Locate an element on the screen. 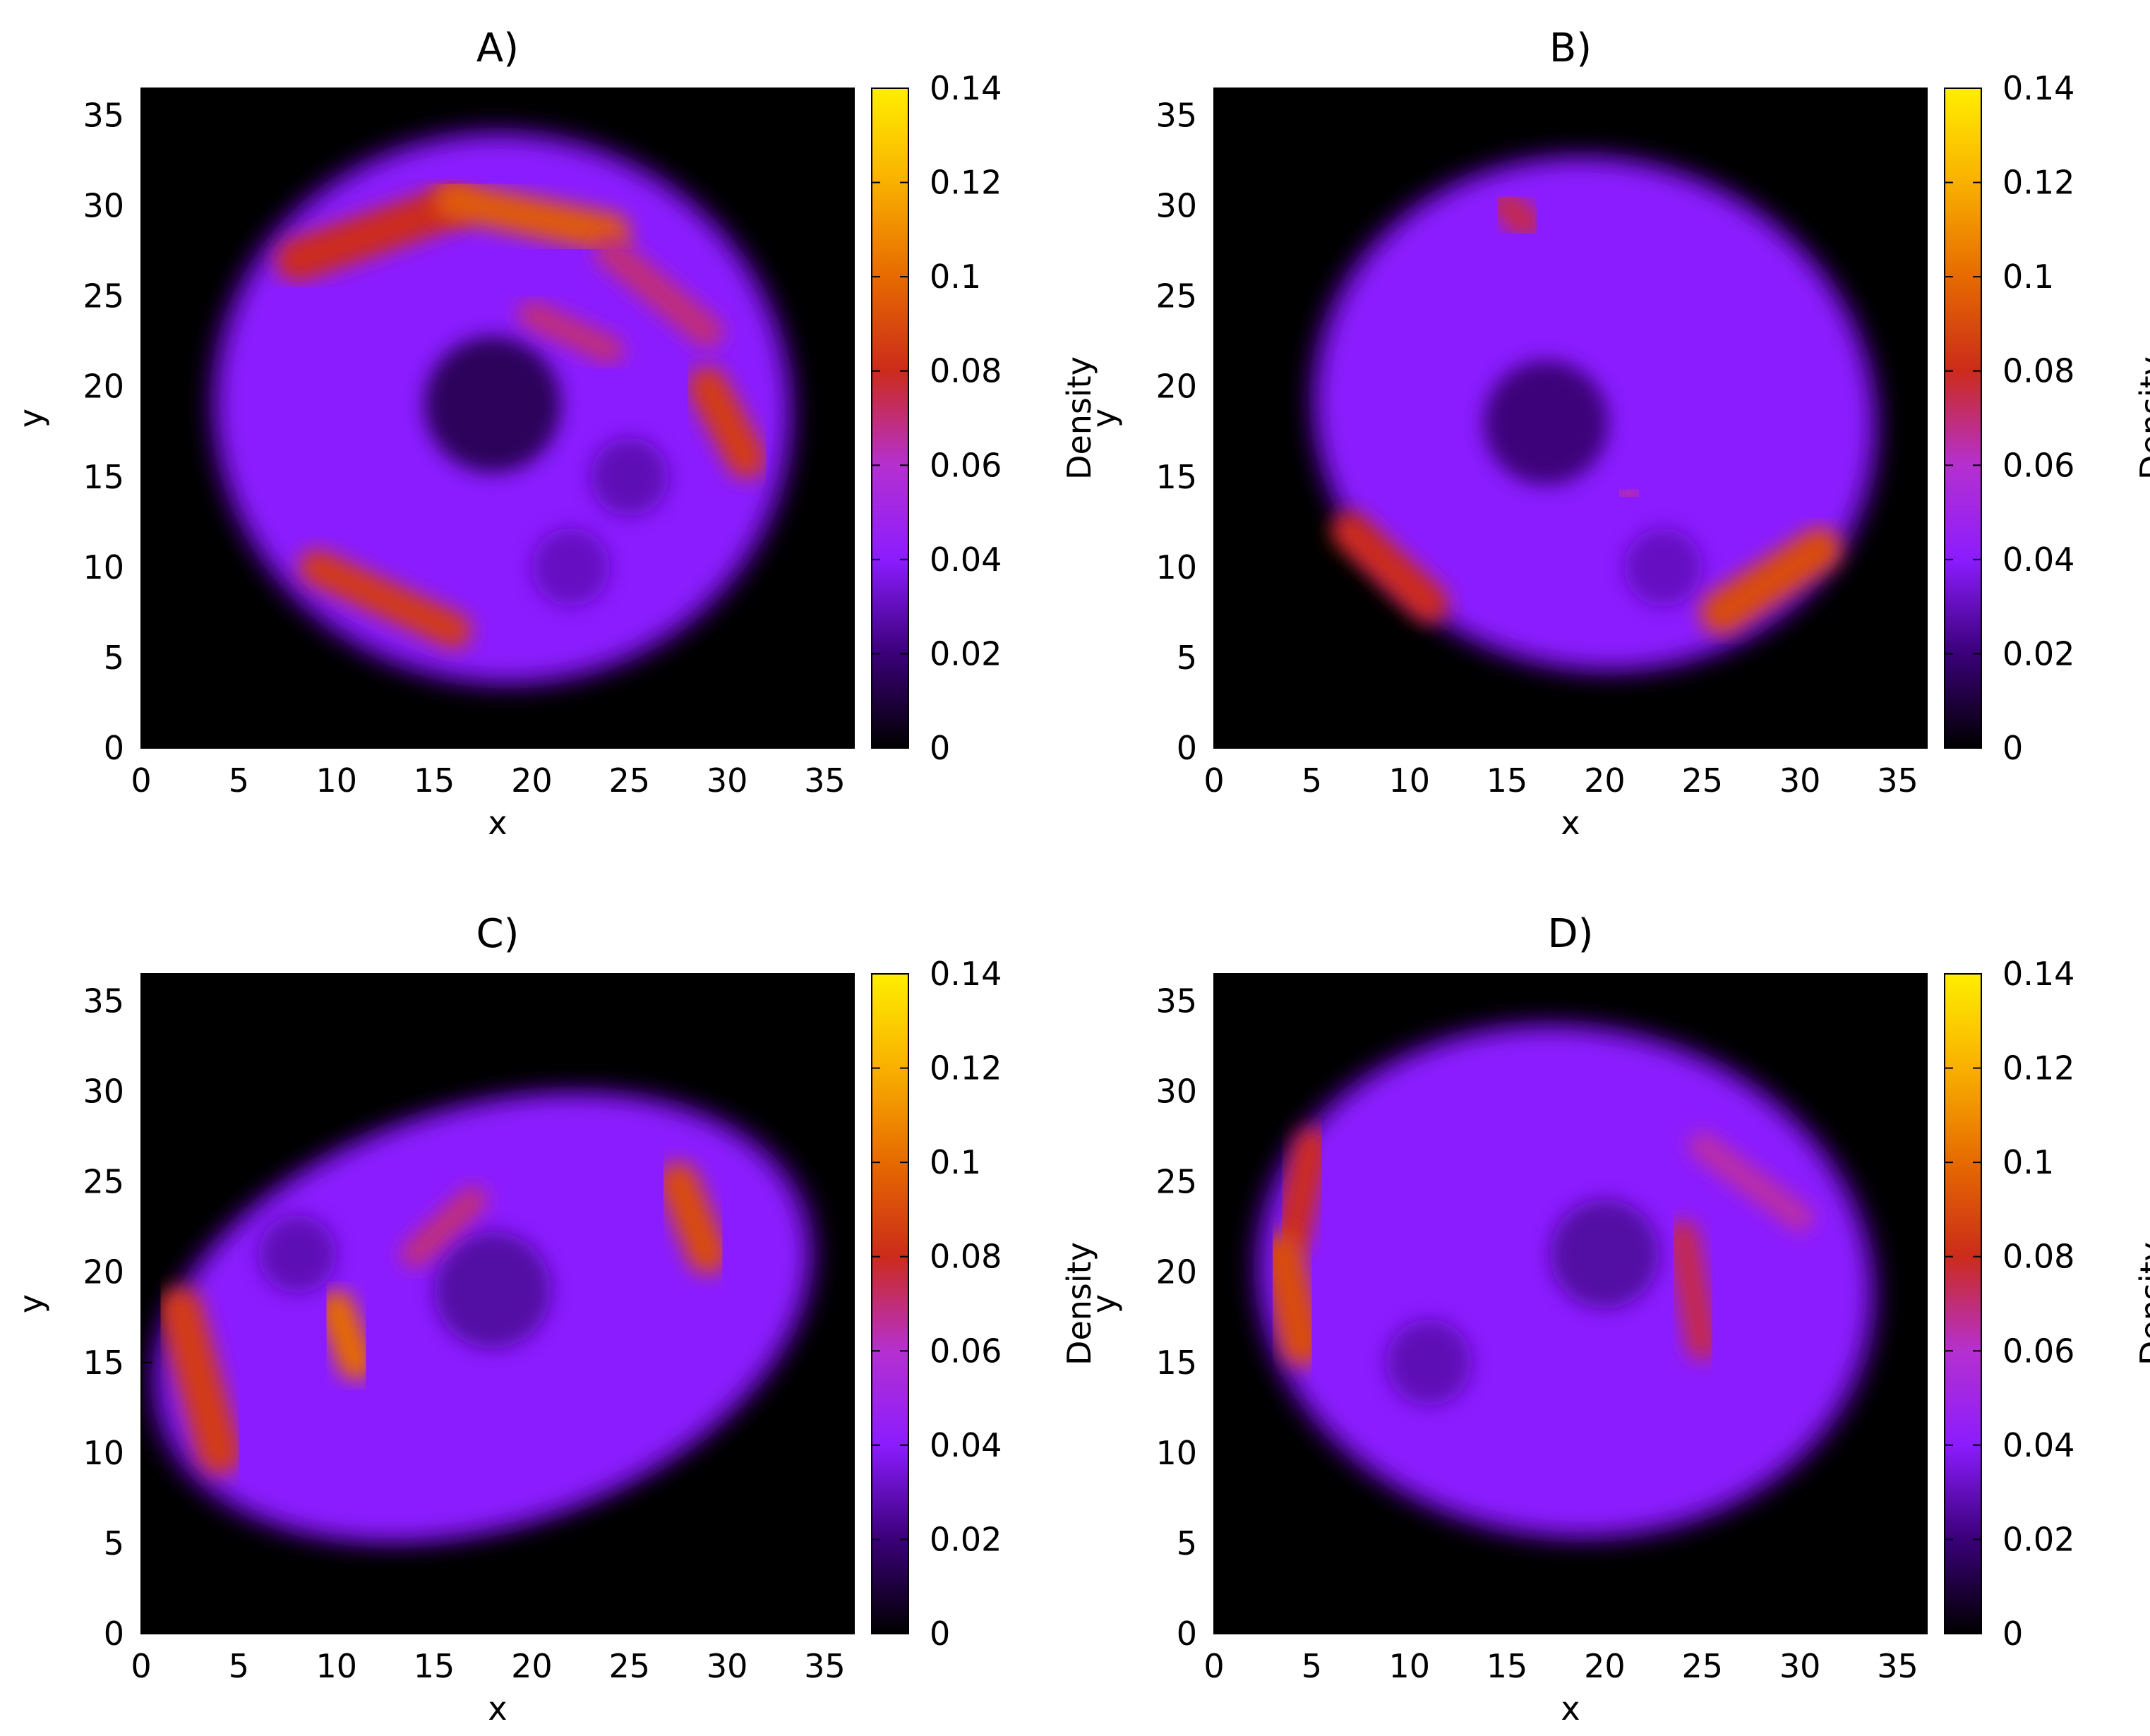 The height and width of the screenshot is (1736, 2150). panel-title: B) is located at coordinates (1570, 48).